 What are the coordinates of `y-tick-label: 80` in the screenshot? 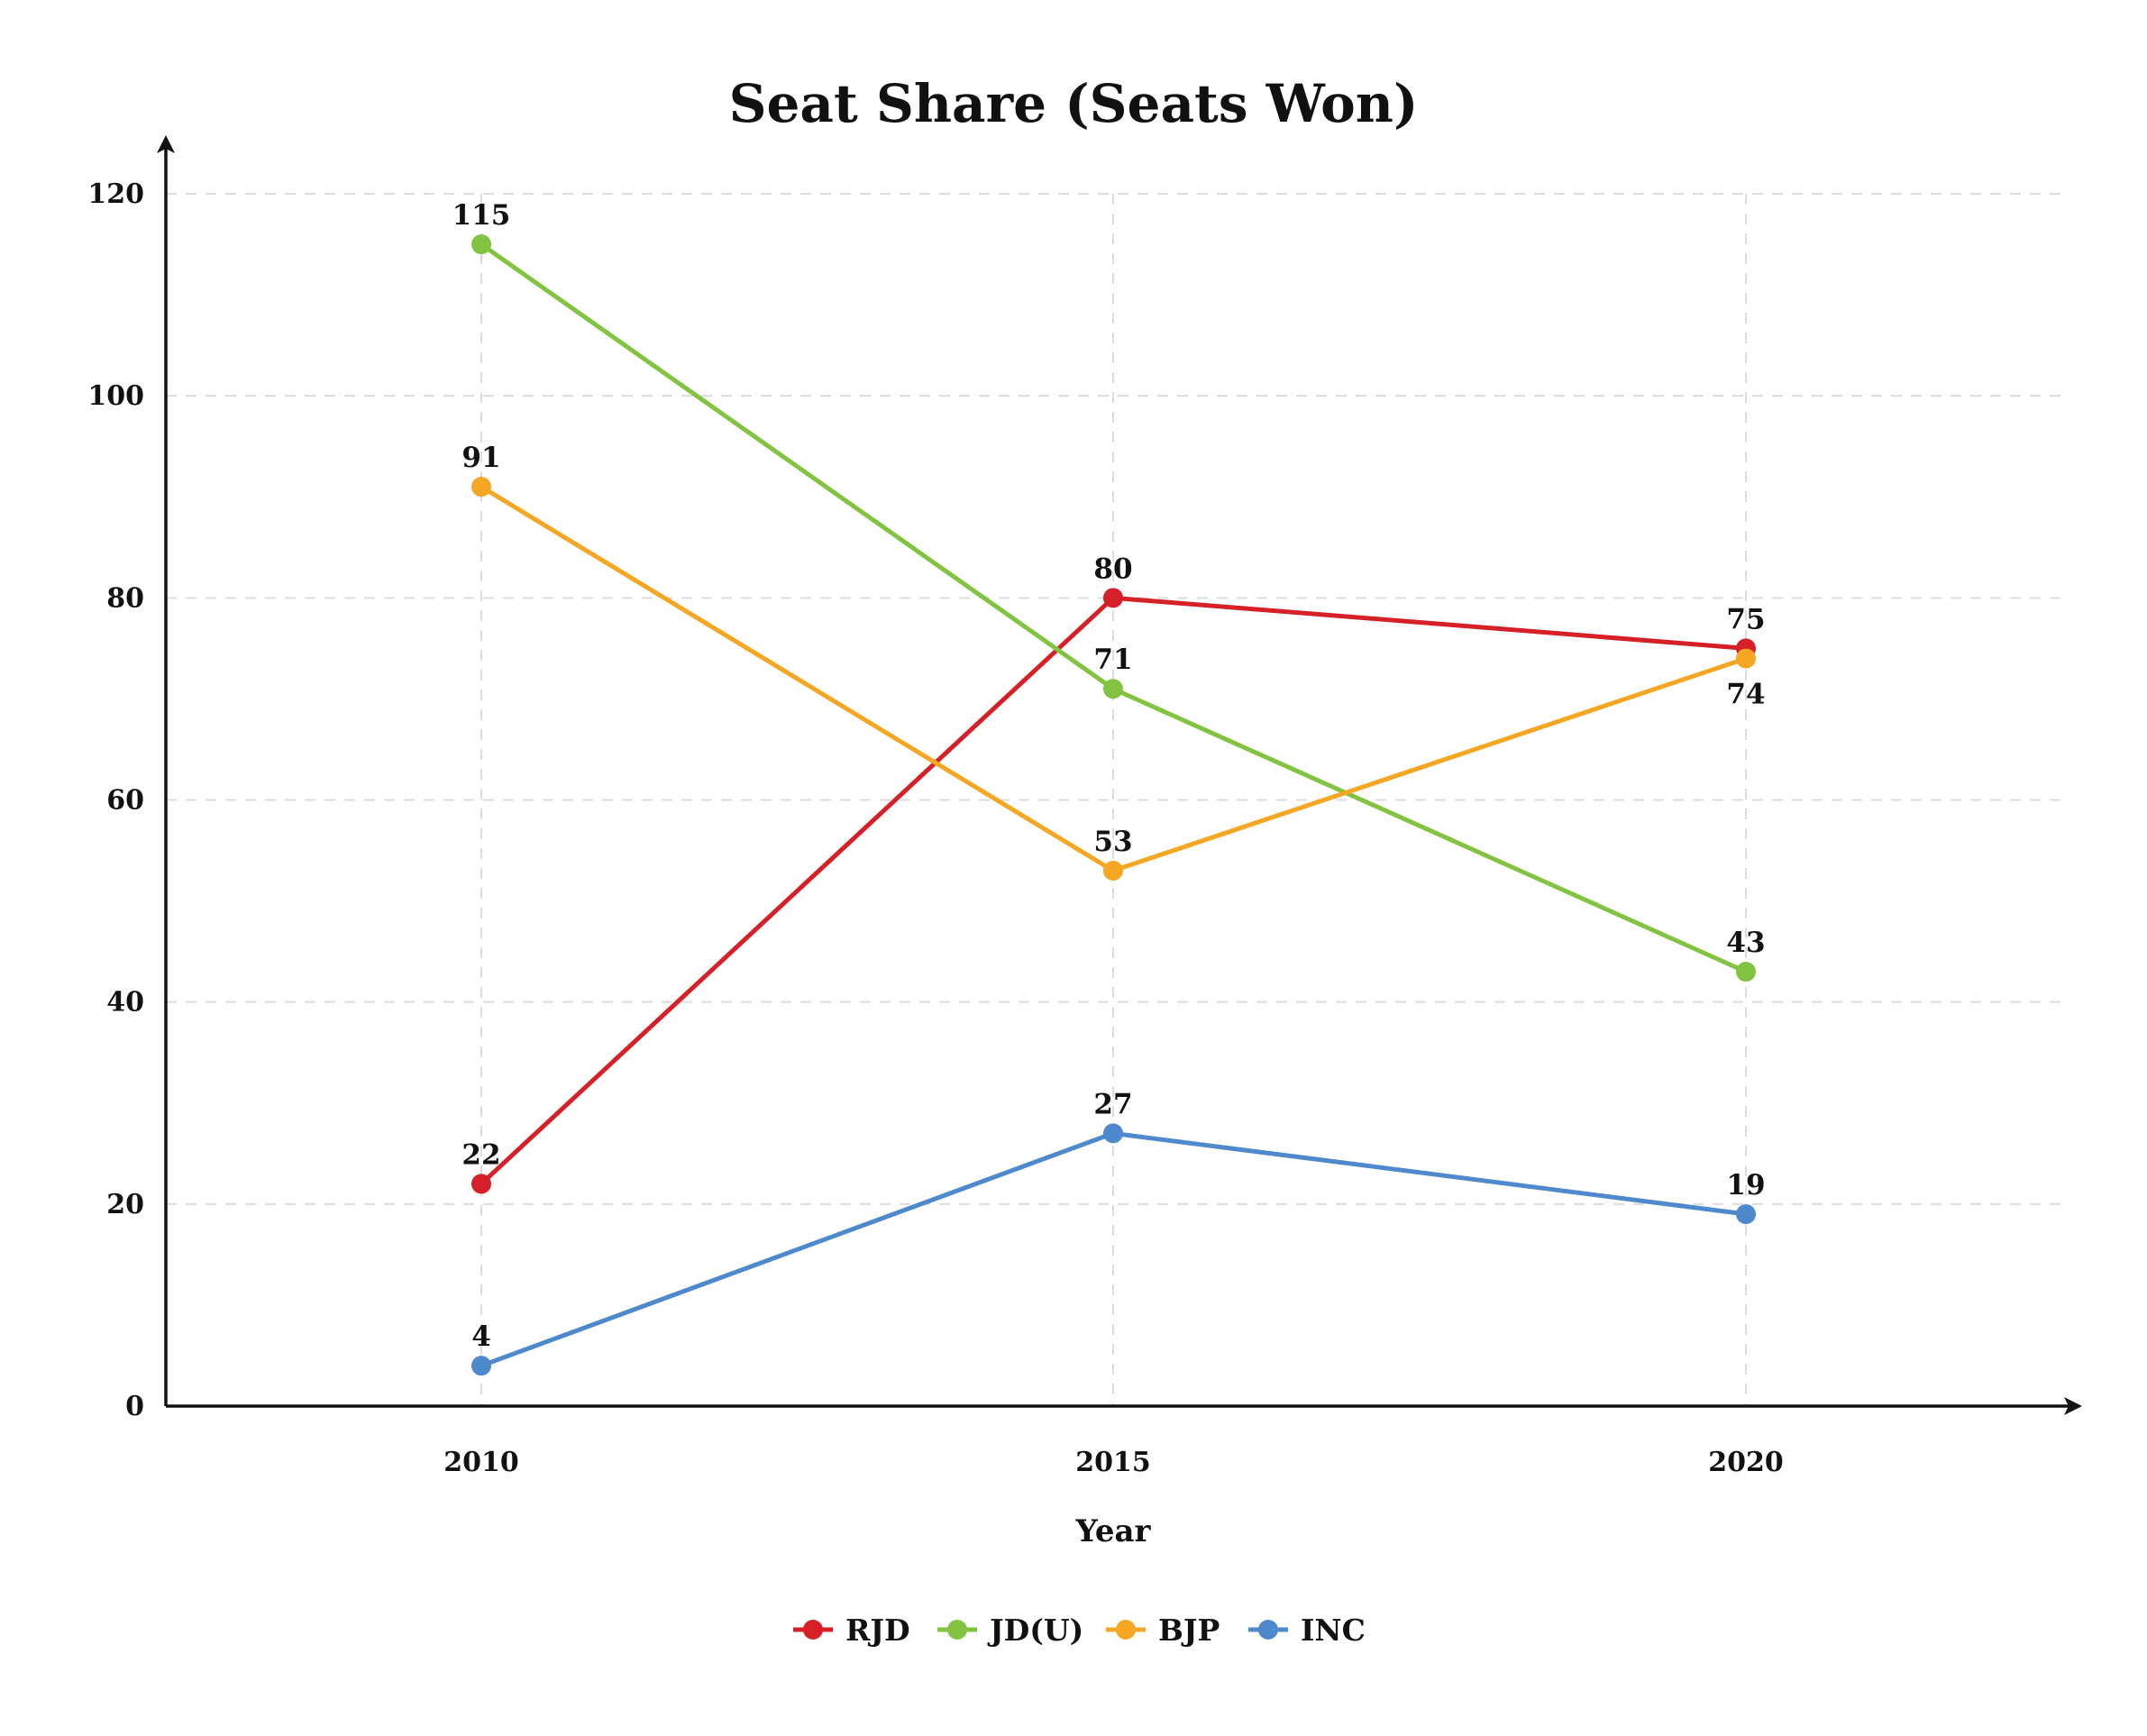 It's located at (125, 598).